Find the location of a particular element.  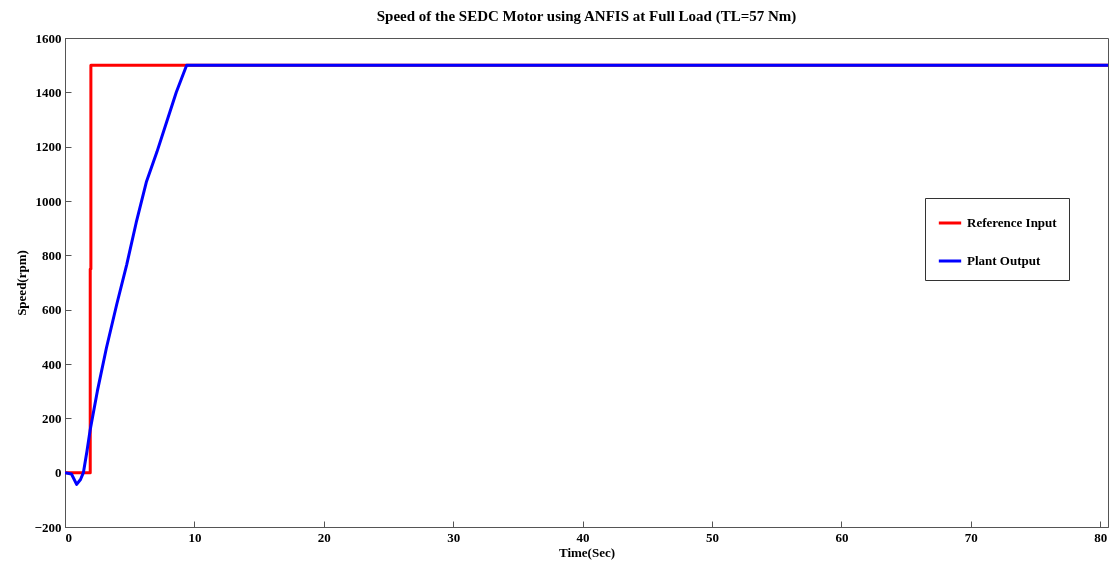

y-axis-title: Speed(rpm) is located at coordinates (21, 283).